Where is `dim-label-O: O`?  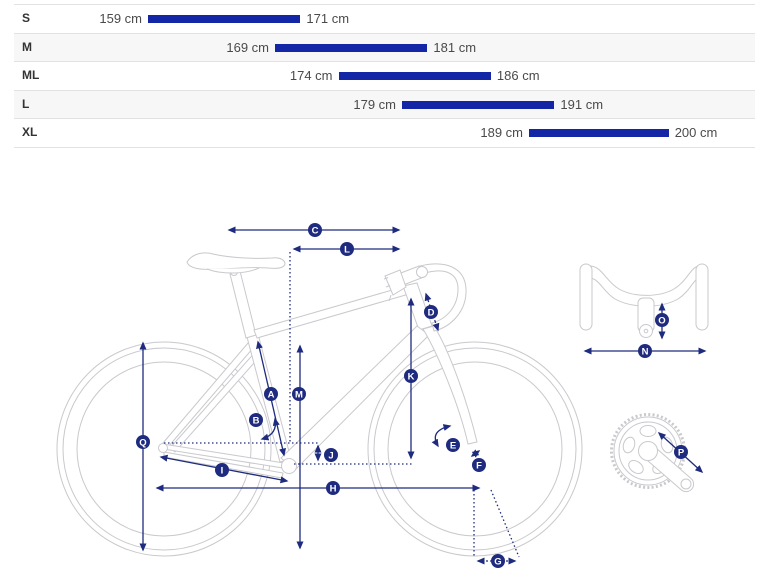 dim-label-O: O is located at coordinates (662, 320).